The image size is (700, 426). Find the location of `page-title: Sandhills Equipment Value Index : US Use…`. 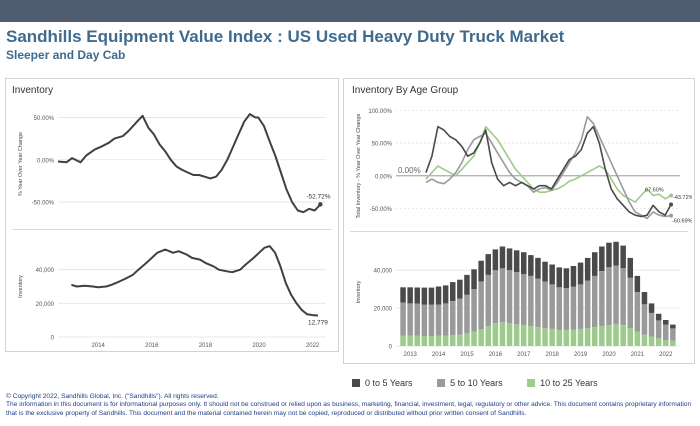

page-title: Sandhills Equipment Value Index : US Use… is located at coordinates (285, 36).